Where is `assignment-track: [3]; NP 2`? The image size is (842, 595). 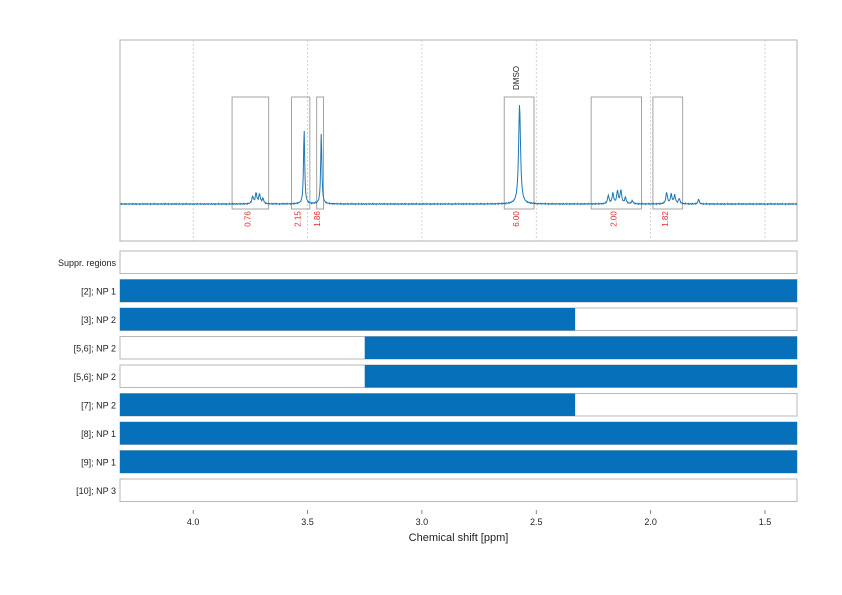 assignment-track: [3]; NP 2 is located at coordinates (439, 319).